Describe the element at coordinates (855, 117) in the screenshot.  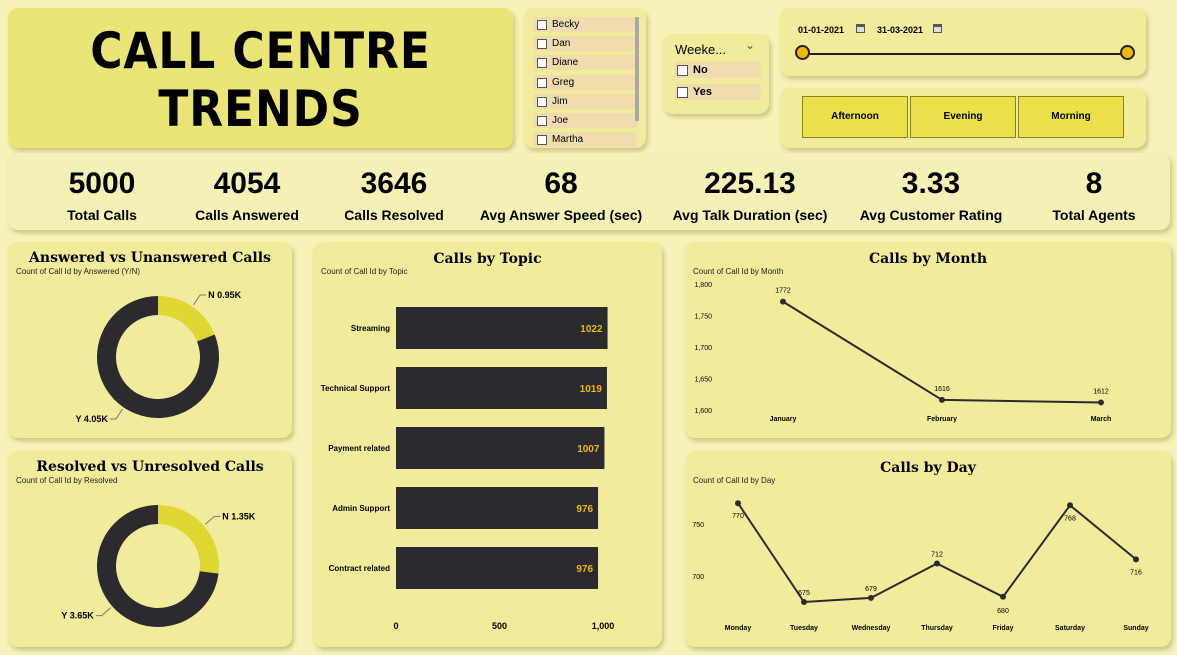
I see `time-option-button: Afternoon` at that location.